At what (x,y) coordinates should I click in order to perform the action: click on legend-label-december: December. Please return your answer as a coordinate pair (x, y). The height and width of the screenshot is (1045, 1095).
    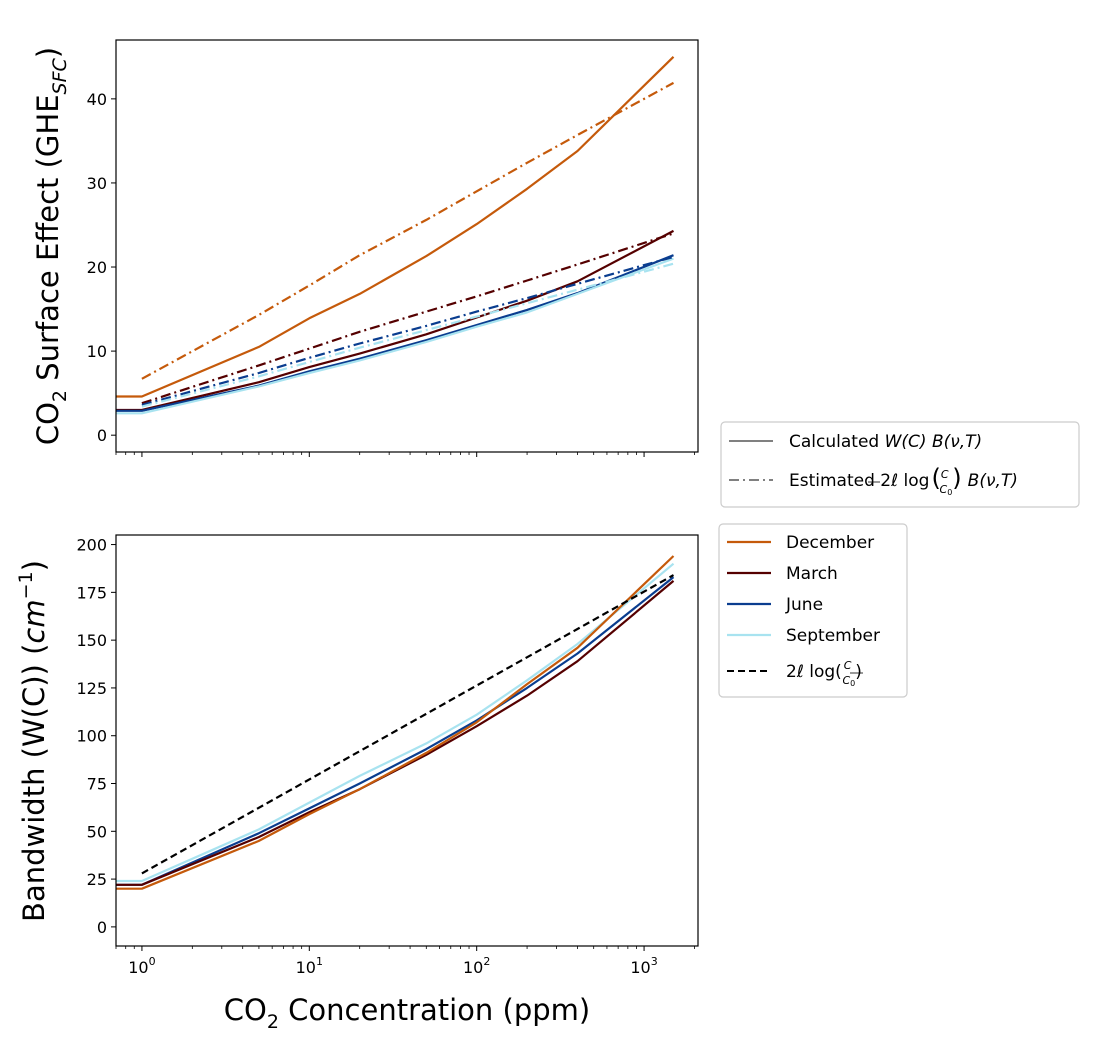
    Looking at the image, I should click on (830, 543).